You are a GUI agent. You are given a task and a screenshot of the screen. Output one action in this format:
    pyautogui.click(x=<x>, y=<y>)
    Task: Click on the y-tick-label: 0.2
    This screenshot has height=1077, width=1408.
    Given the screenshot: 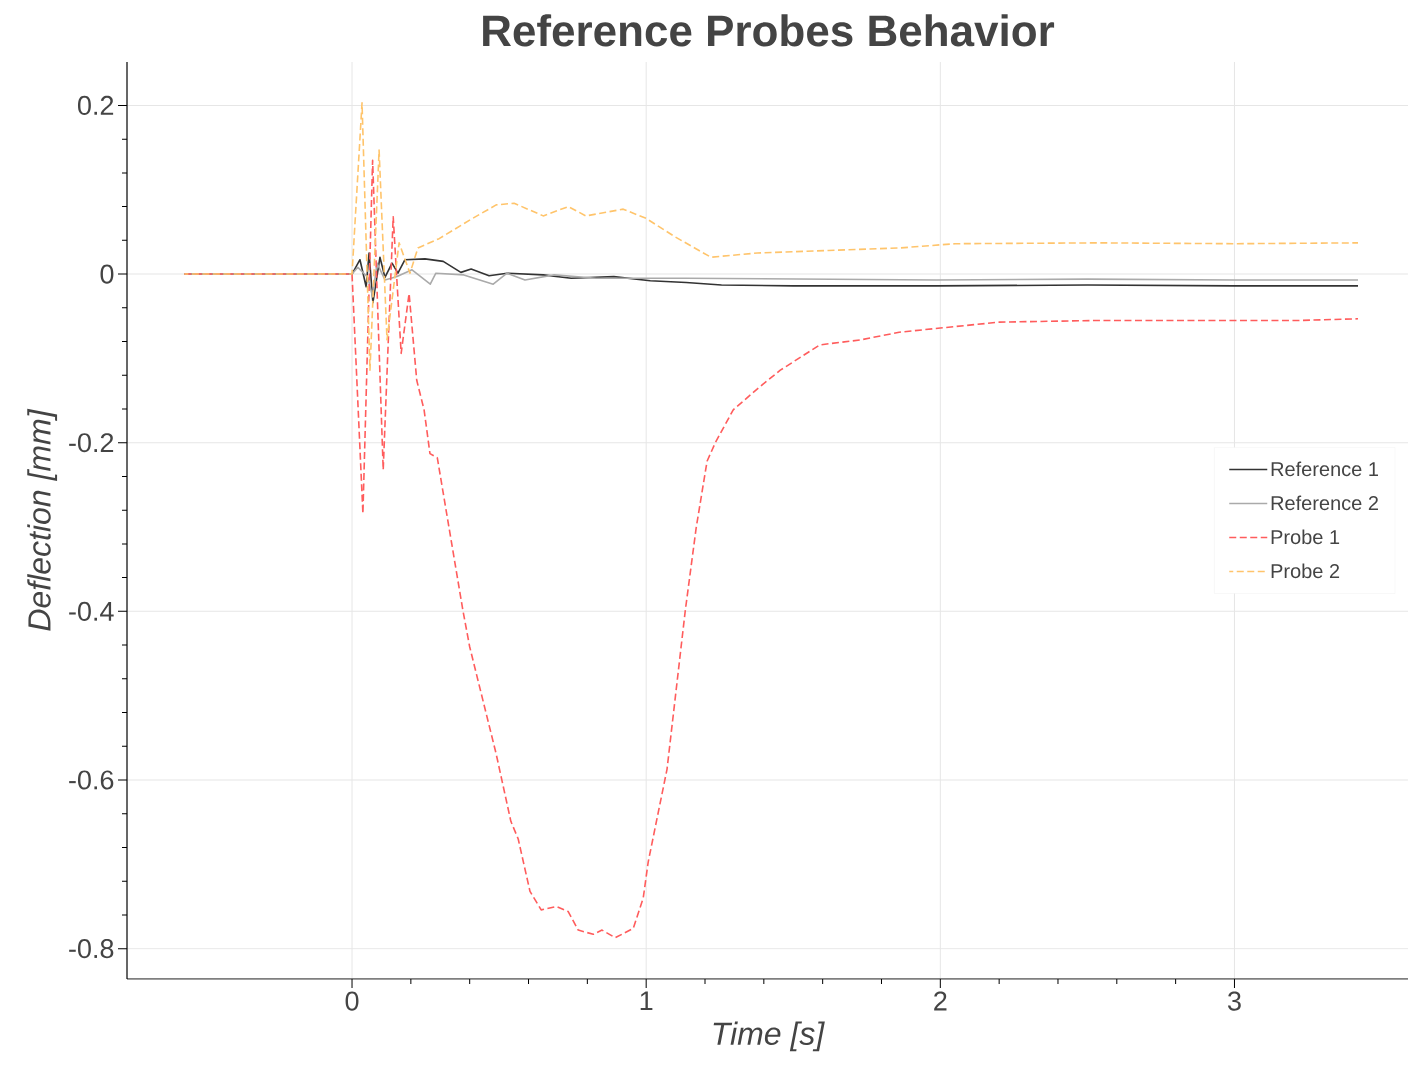 What is the action you would take?
    pyautogui.click(x=95, y=105)
    